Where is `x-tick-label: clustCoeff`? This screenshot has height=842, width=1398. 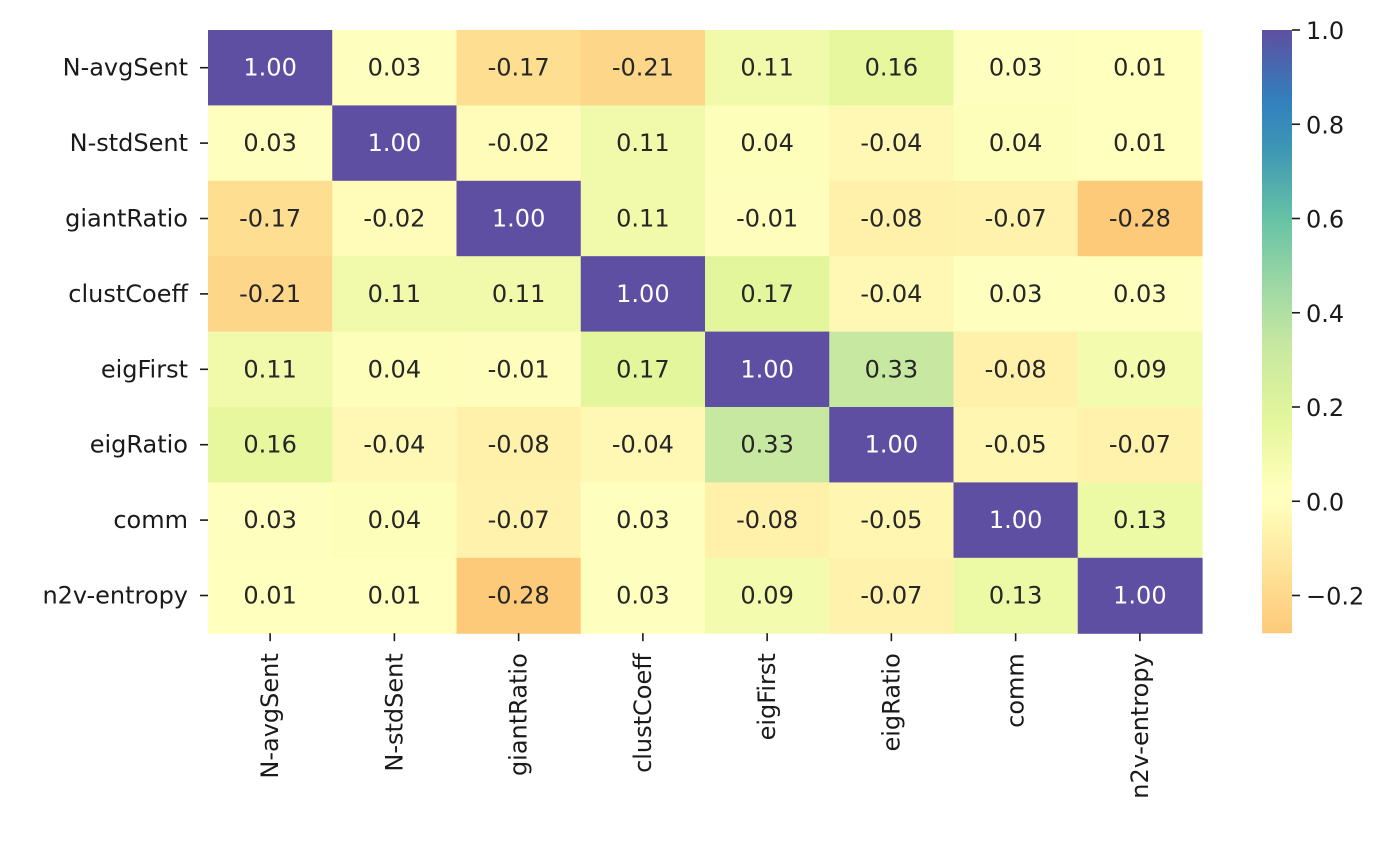
x-tick-label: clustCoeff is located at coordinates (643, 713).